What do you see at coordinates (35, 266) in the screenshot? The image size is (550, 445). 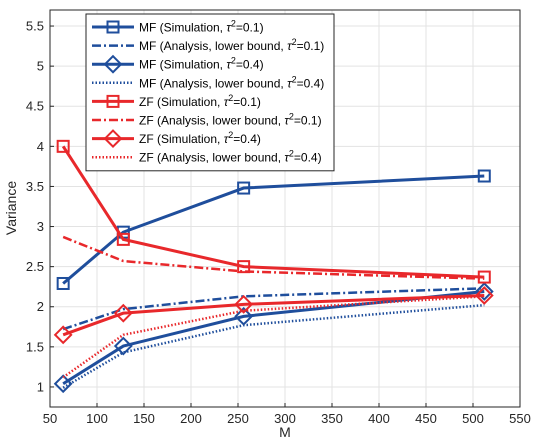 I see `y-tick-label: 2.5` at bounding box center [35, 266].